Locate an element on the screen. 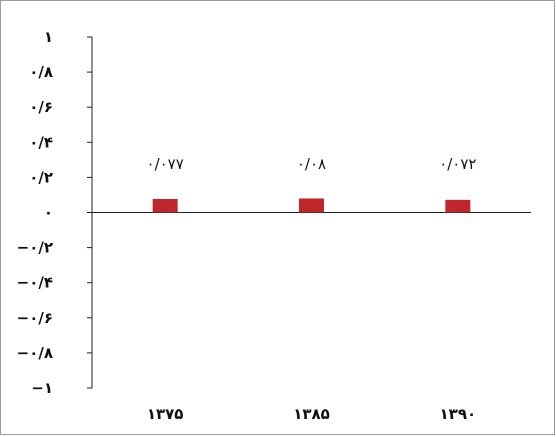  y-tick-label: −۰/۲ is located at coordinates (35, 248).